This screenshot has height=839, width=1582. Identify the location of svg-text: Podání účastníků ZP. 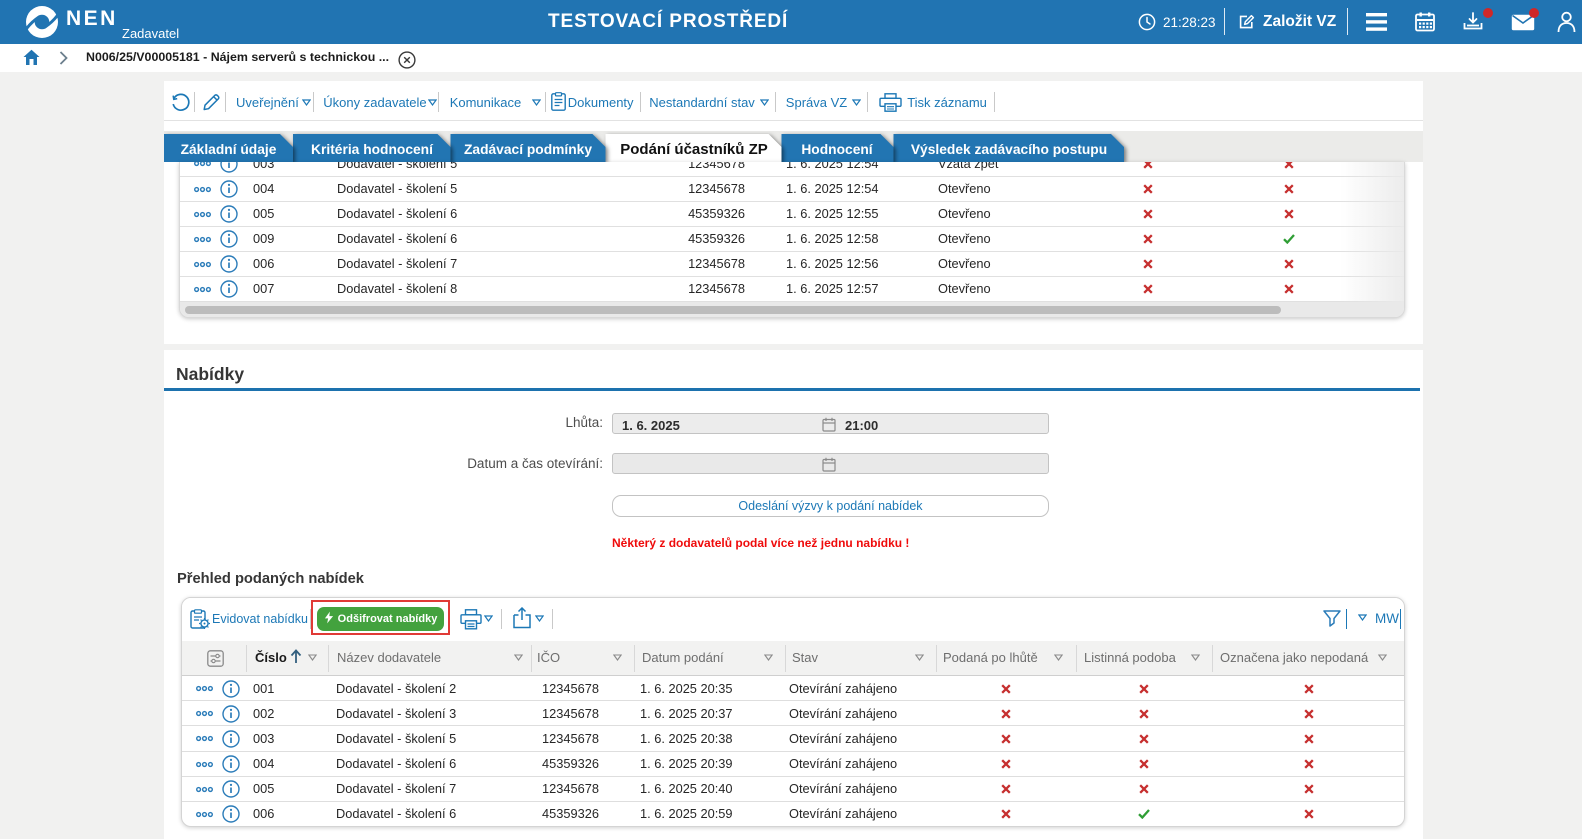
(694, 149).